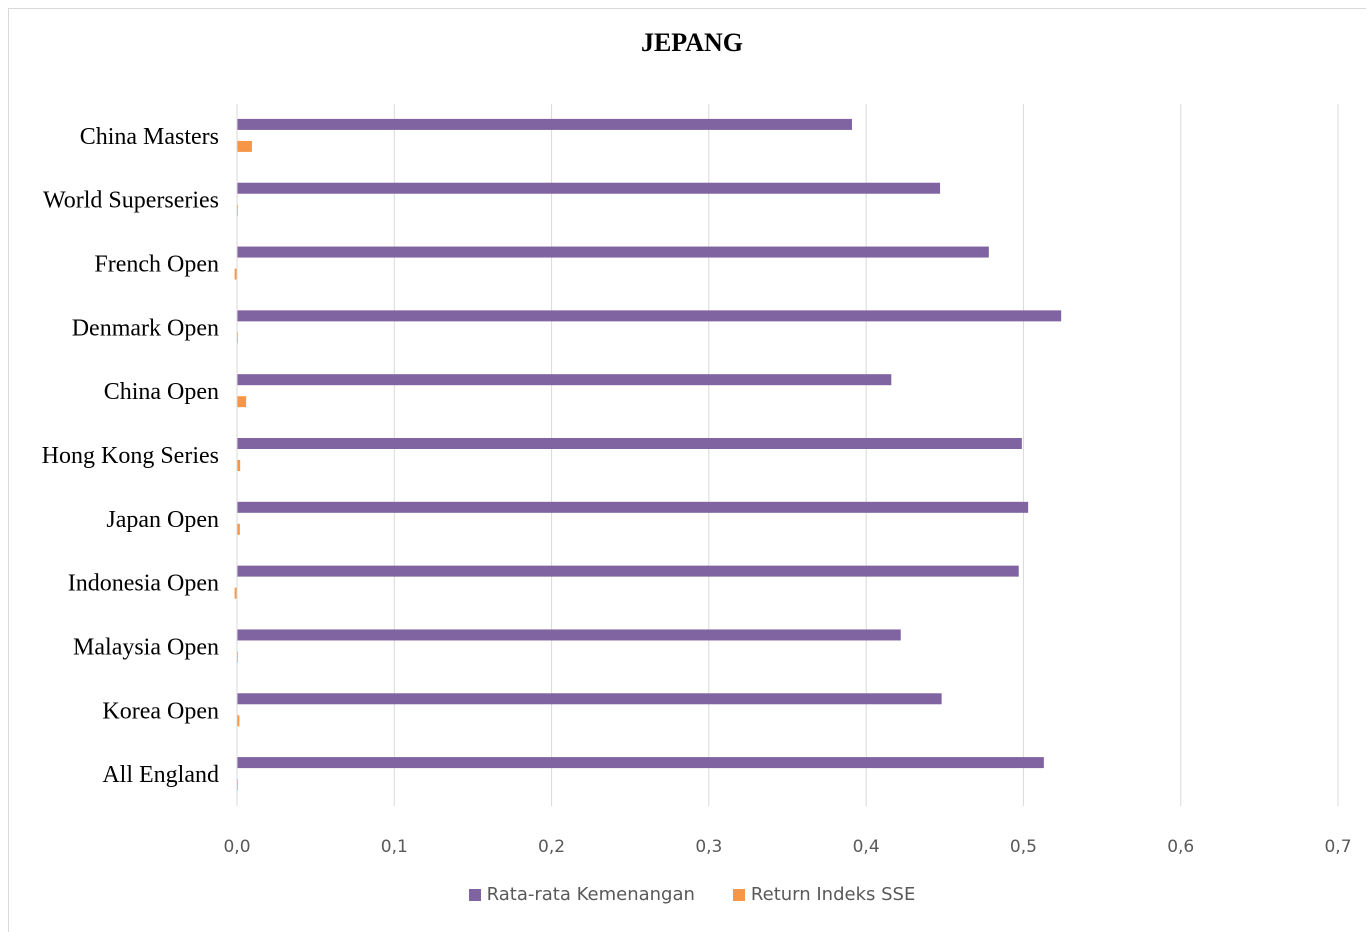 The width and height of the screenshot is (1369, 932). What do you see at coordinates (161, 392) in the screenshot?
I see `category-label: China Open` at bounding box center [161, 392].